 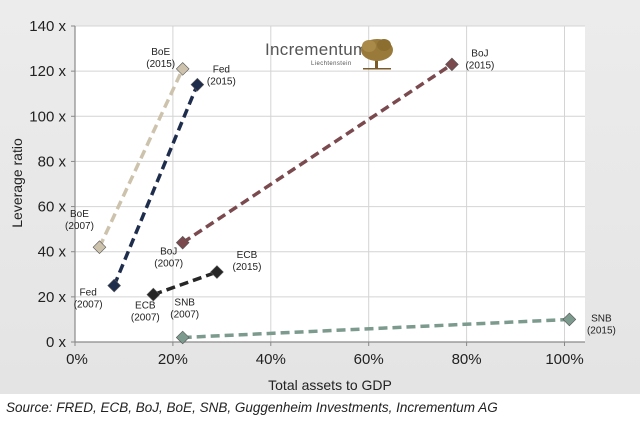 I want to click on y-tick-label: 20 x, so click(x=52, y=297).